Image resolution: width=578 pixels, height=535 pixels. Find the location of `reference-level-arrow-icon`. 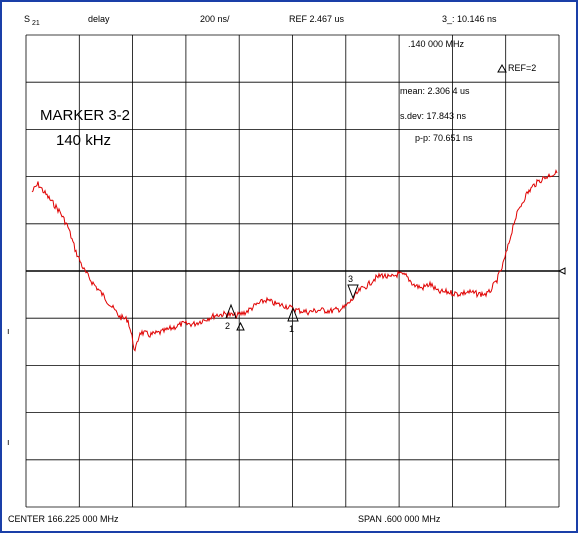

reference-level-arrow-icon is located at coordinates (561, 271).